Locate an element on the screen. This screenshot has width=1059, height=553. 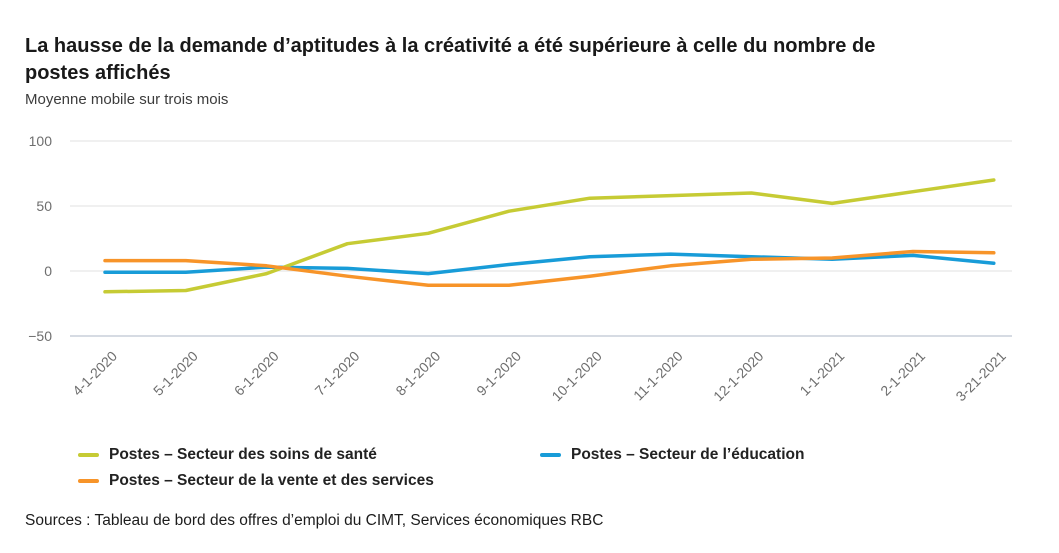
legend-item-education: Postes – Secteur de l’éducation is located at coordinates (672, 454).